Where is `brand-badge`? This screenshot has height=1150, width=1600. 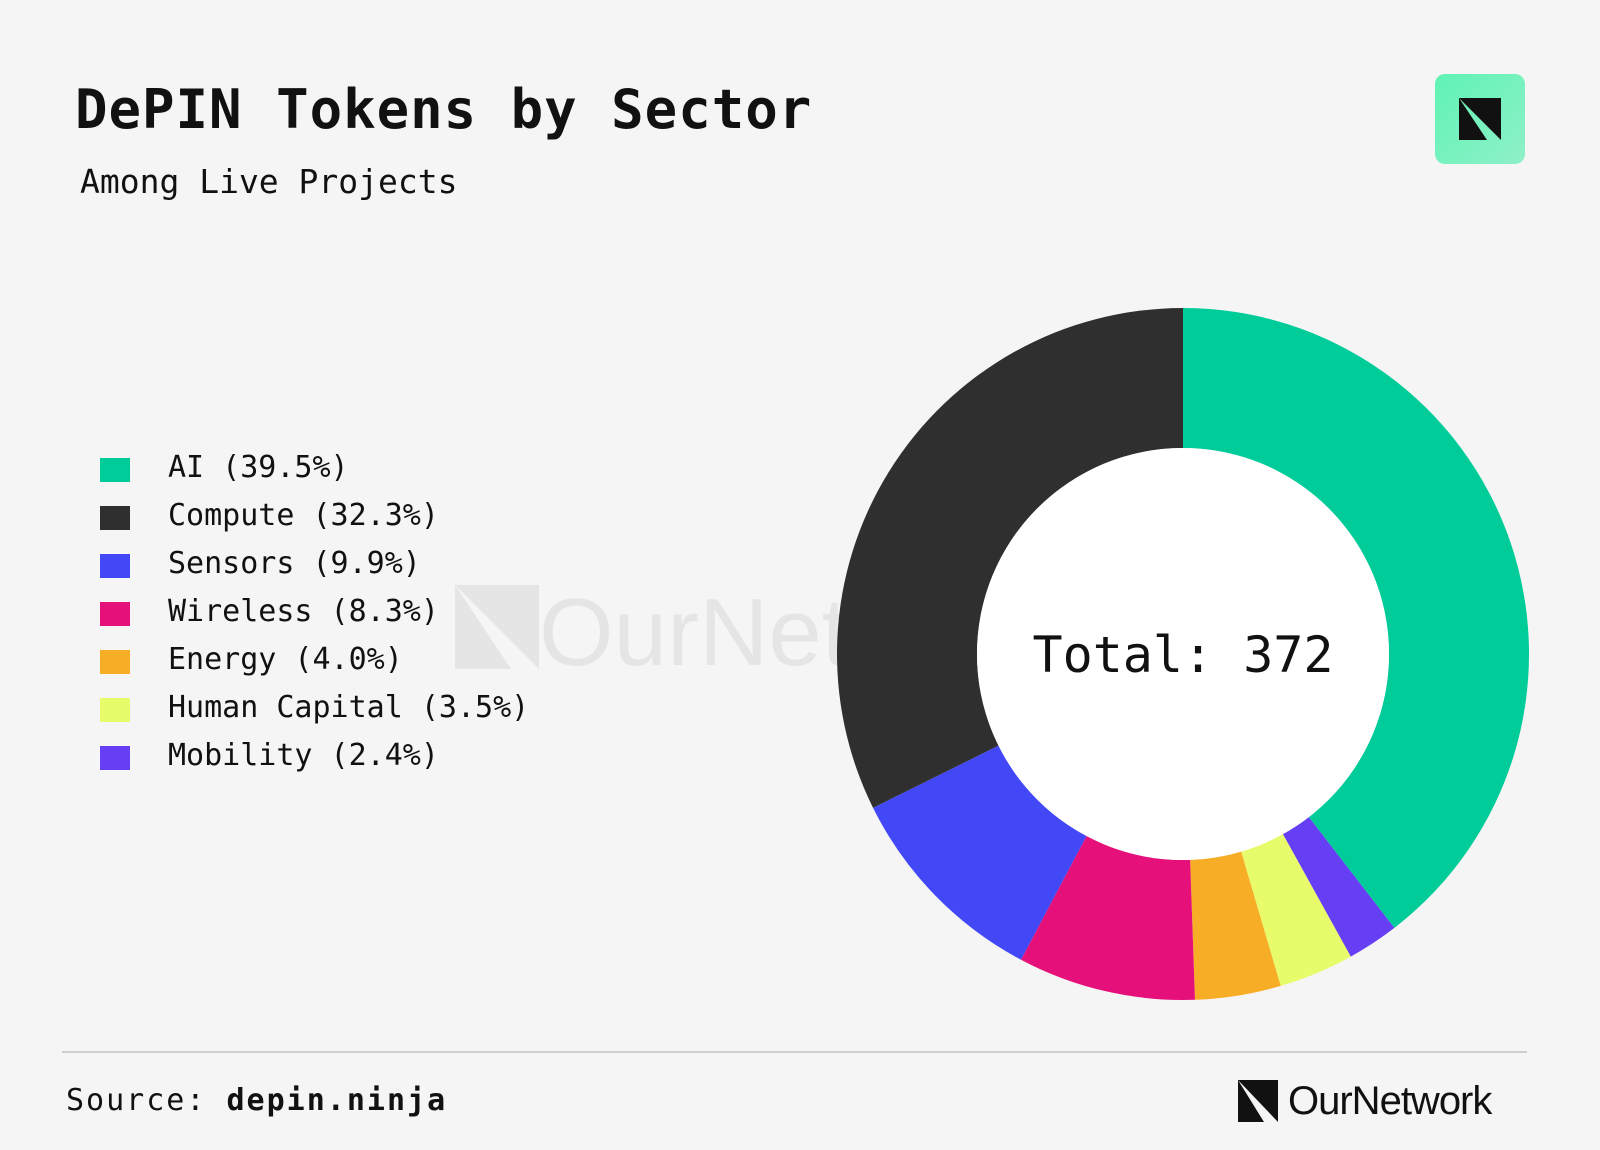
brand-badge is located at coordinates (1480, 119).